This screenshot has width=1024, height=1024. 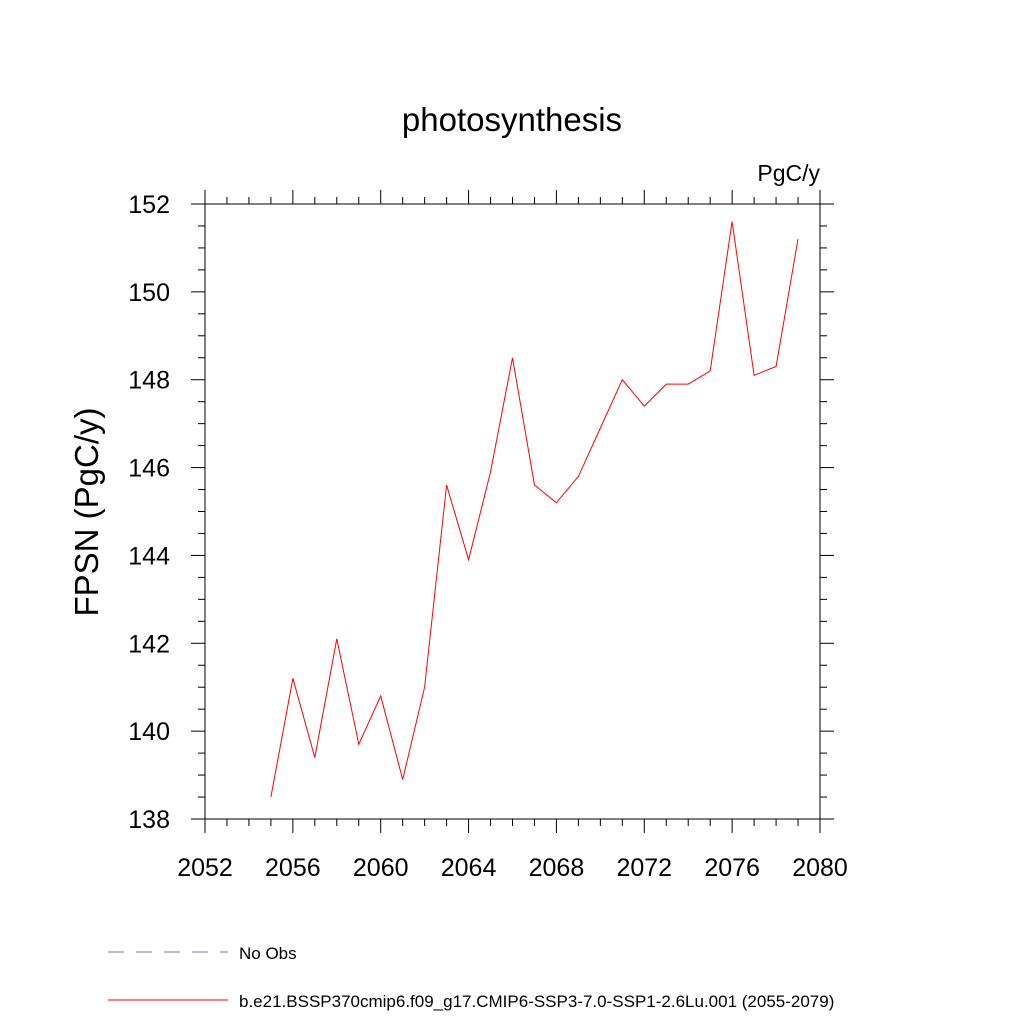 What do you see at coordinates (149, 381) in the screenshot?
I see `y-tick-label: 148` at bounding box center [149, 381].